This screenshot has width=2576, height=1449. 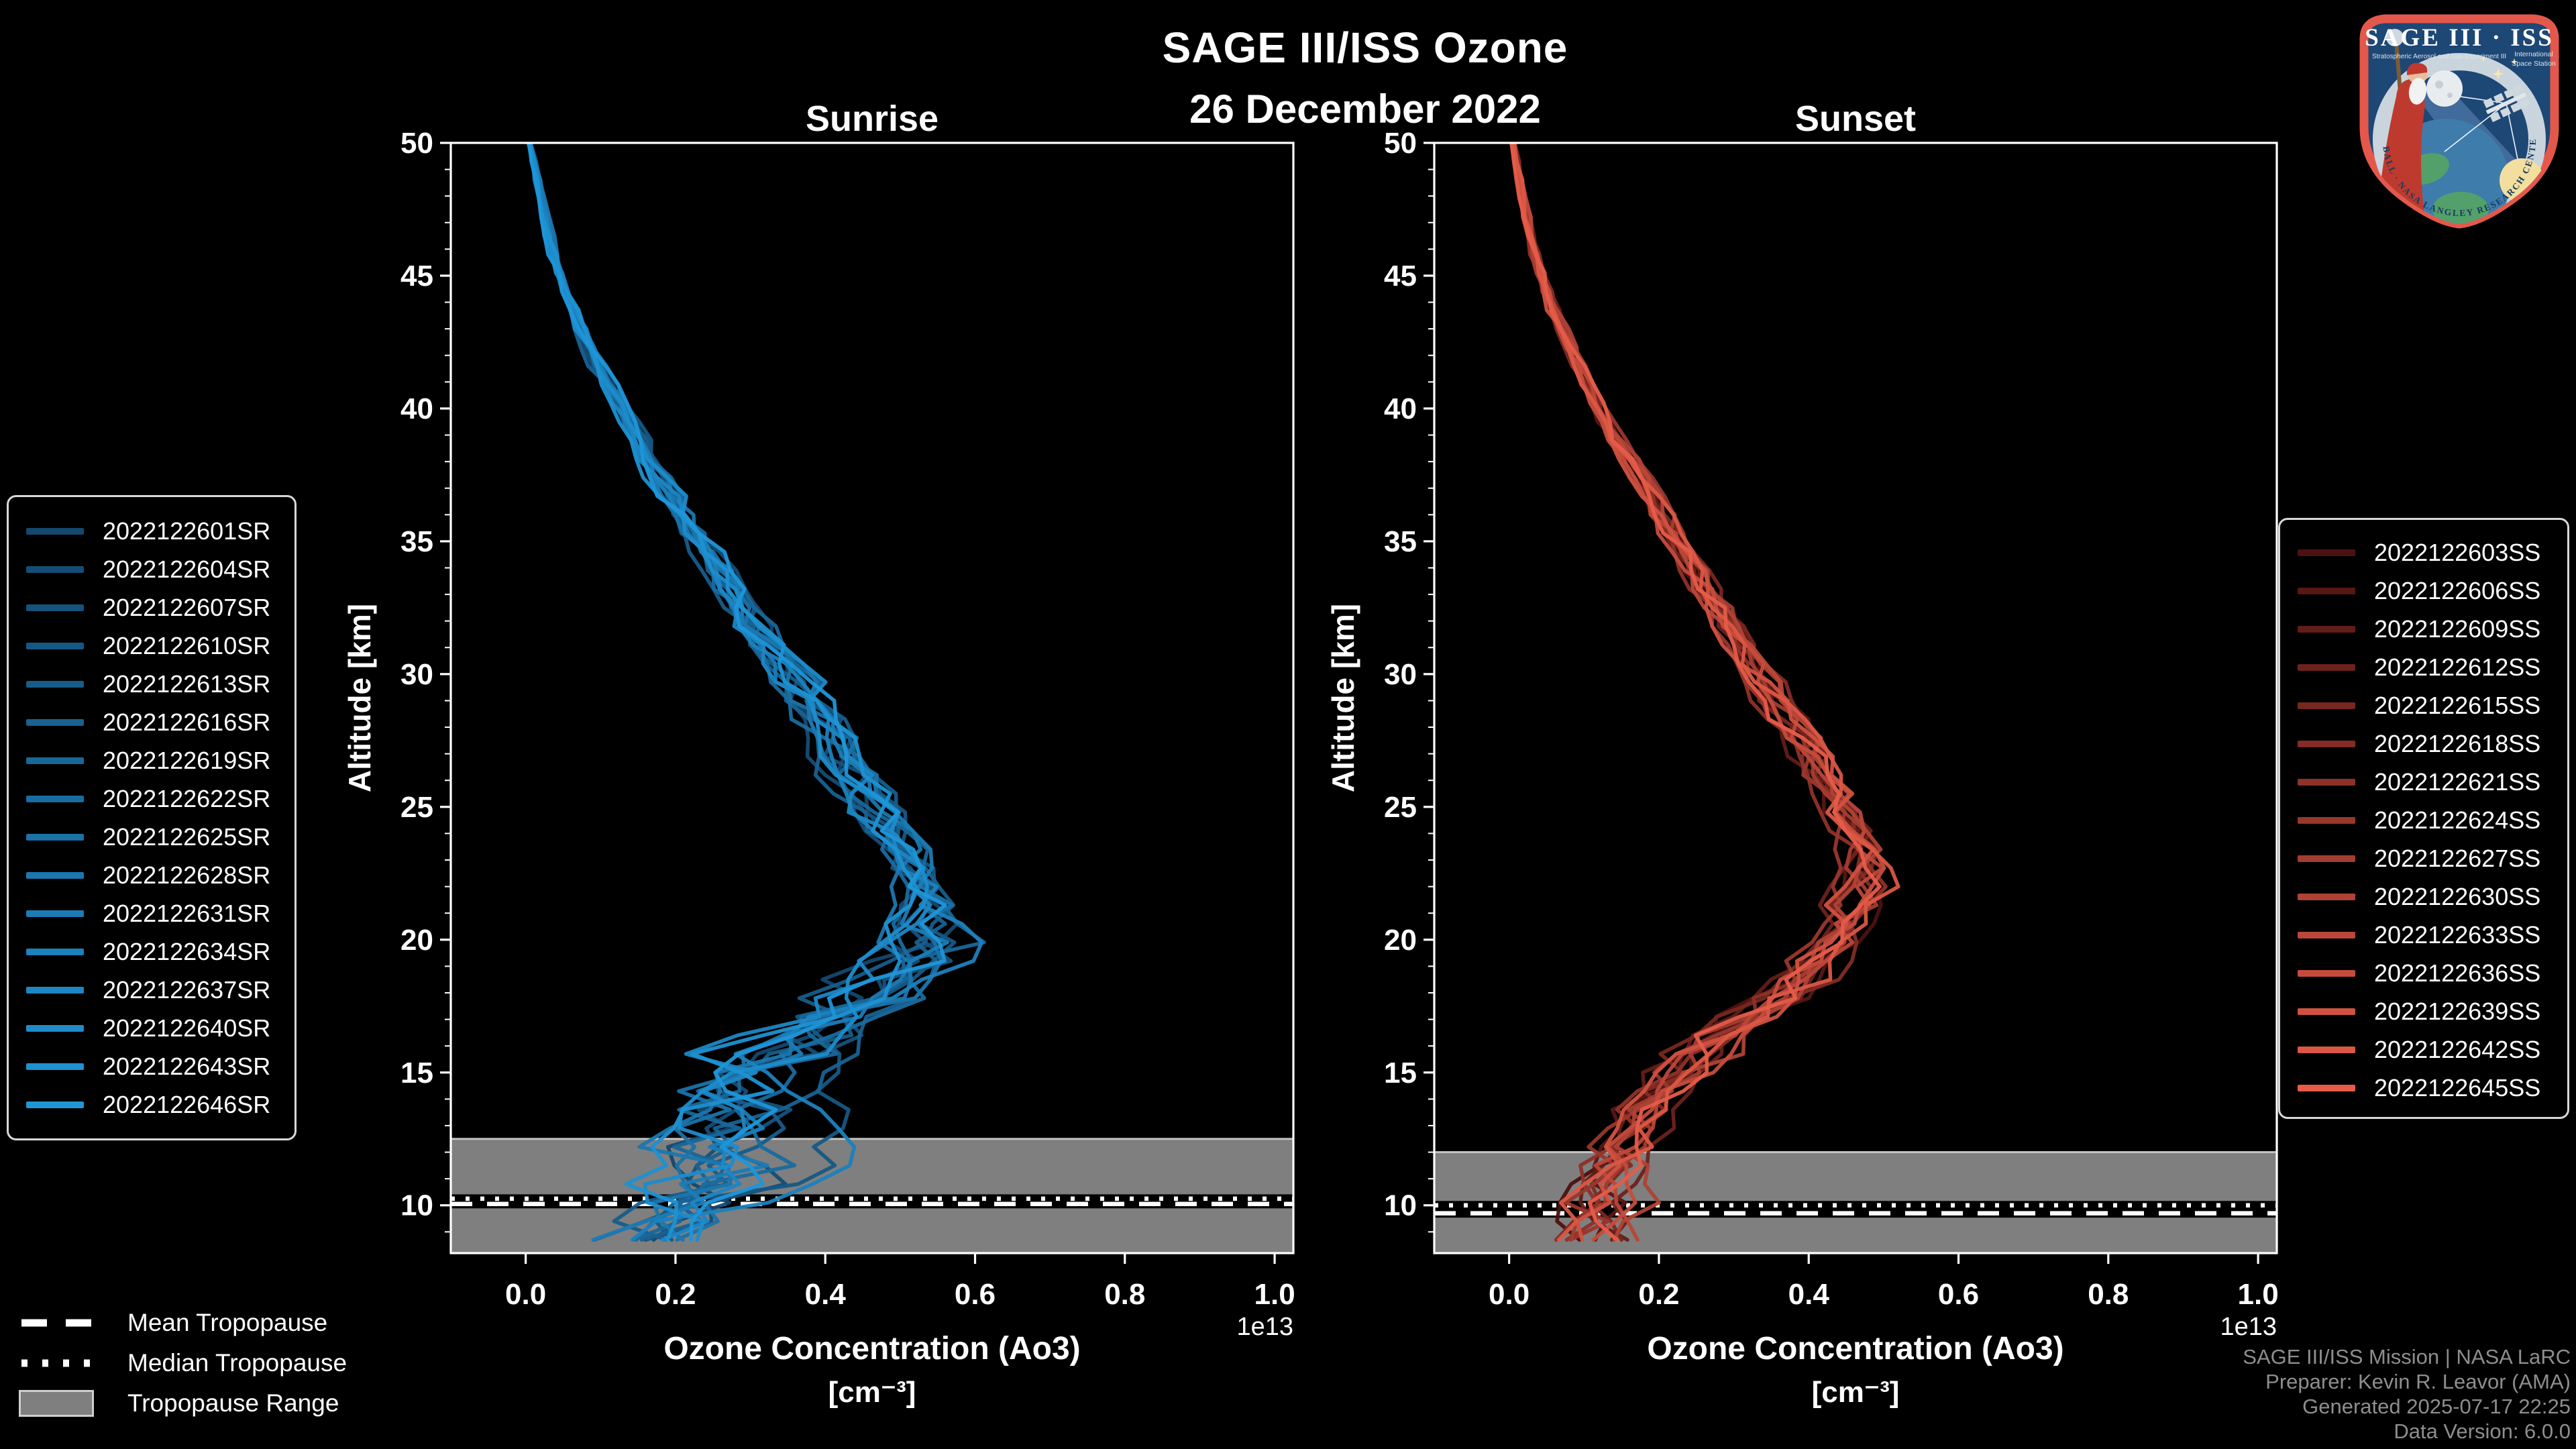 What do you see at coordinates (2457, 743) in the screenshot?
I see `series-label: 2022122618SS` at bounding box center [2457, 743].